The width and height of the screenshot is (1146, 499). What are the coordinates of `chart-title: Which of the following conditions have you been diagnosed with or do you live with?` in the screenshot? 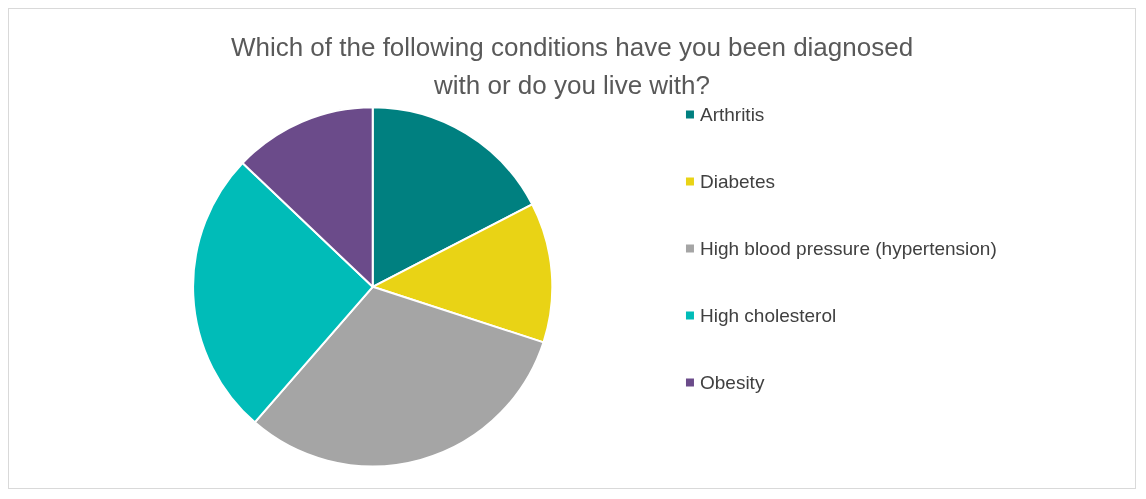 It's located at (572, 66).